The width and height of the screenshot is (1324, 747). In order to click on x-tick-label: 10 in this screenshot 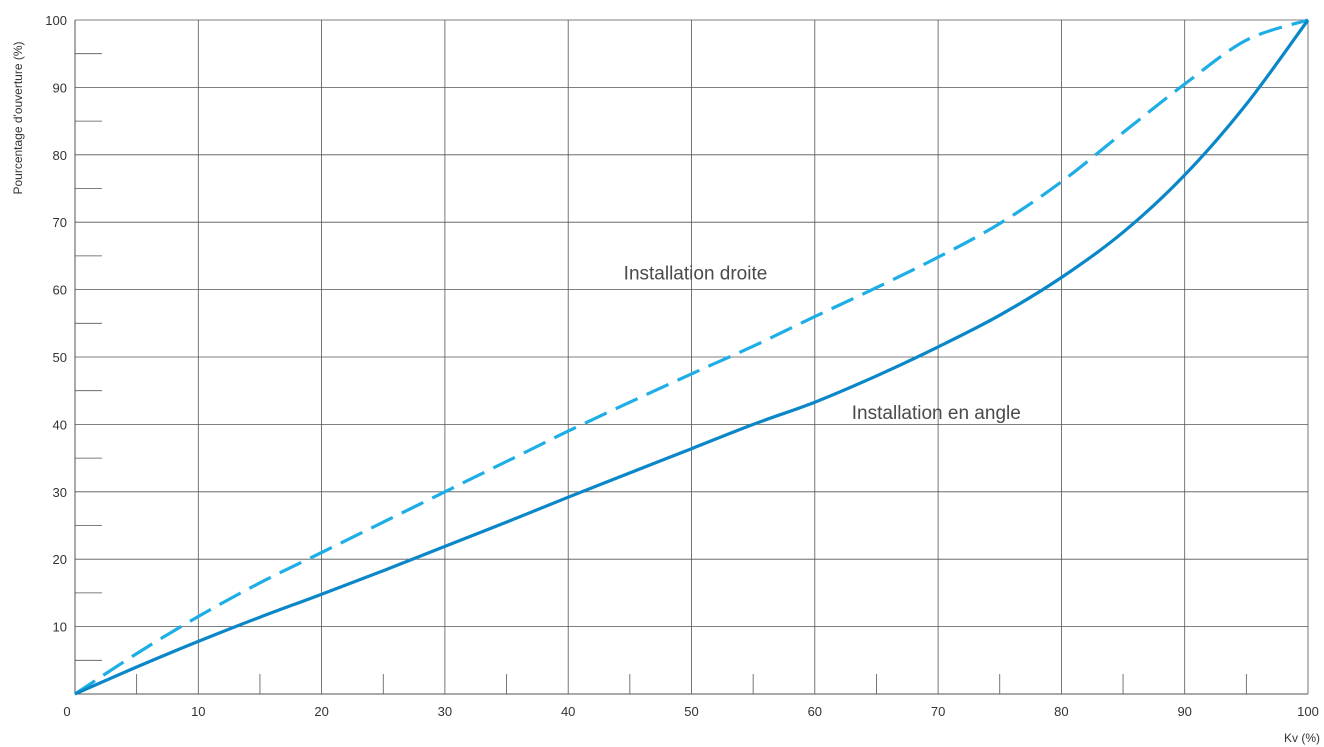, I will do `click(198, 711)`.